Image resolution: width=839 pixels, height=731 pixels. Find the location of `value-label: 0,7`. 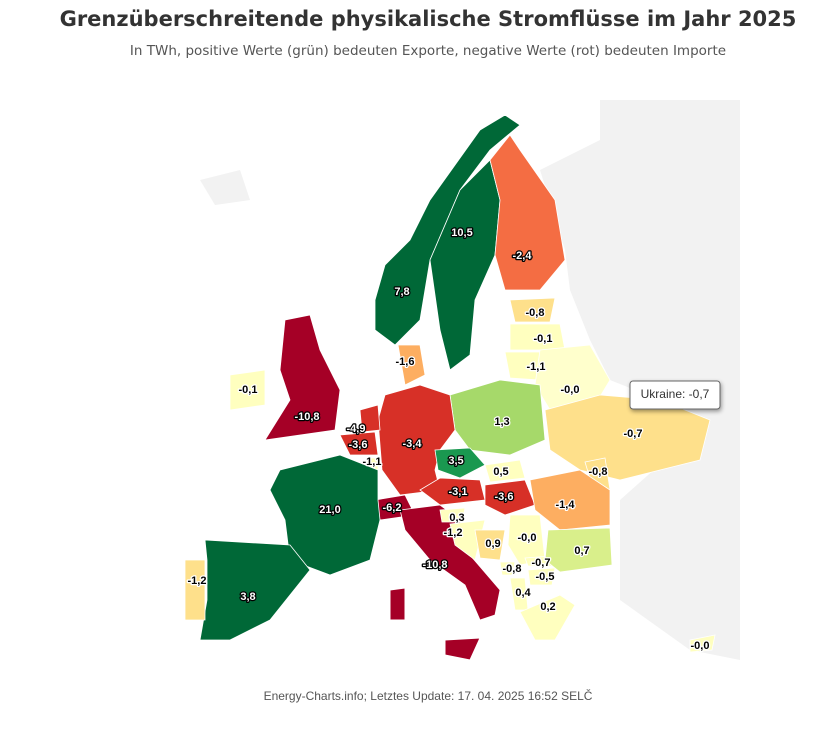

value-label: 0,7 is located at coordinates (581, 551).